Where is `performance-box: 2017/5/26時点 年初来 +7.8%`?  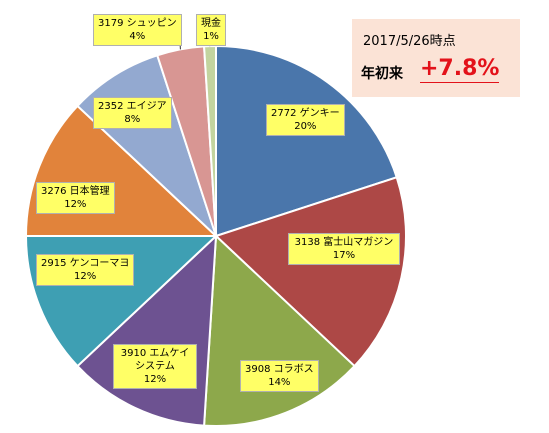
performance-box: 2017/5/26時点 年初来 +7.8% is located at coordinates (436, 58).